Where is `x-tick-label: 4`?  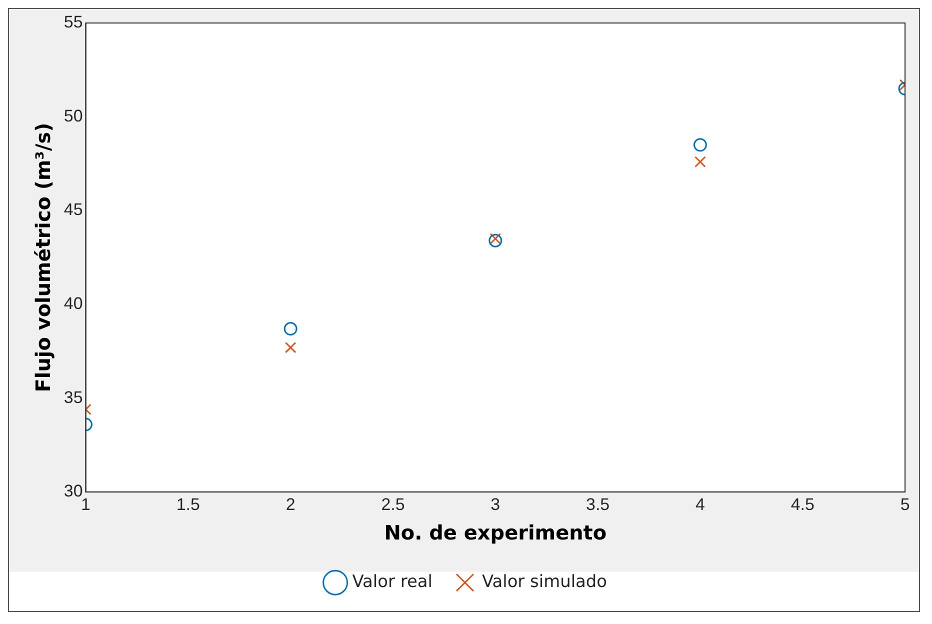
x-tick-label: 4 is located at coordinates (700, 504).